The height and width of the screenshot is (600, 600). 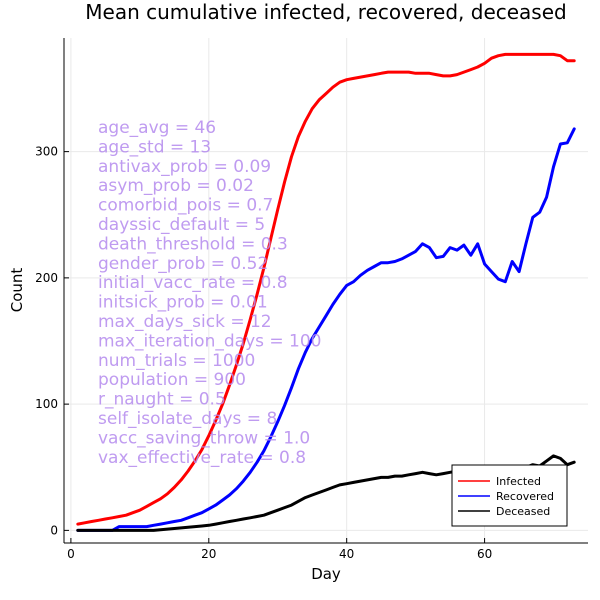 I want to click on parameter-annotation: comorbid_pois = 0.7, so click(x=185, y=206).